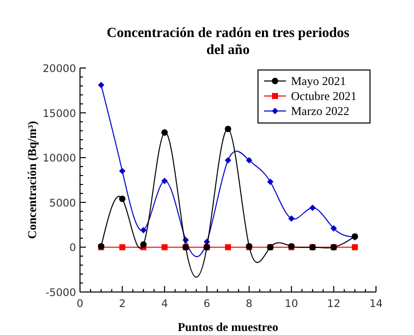 Image resolution: width=414 pixels, height=335 pixels. Describe the element at coordinates (249, 304) in the screenshot. I see `x-tick-label: 8` at that location.